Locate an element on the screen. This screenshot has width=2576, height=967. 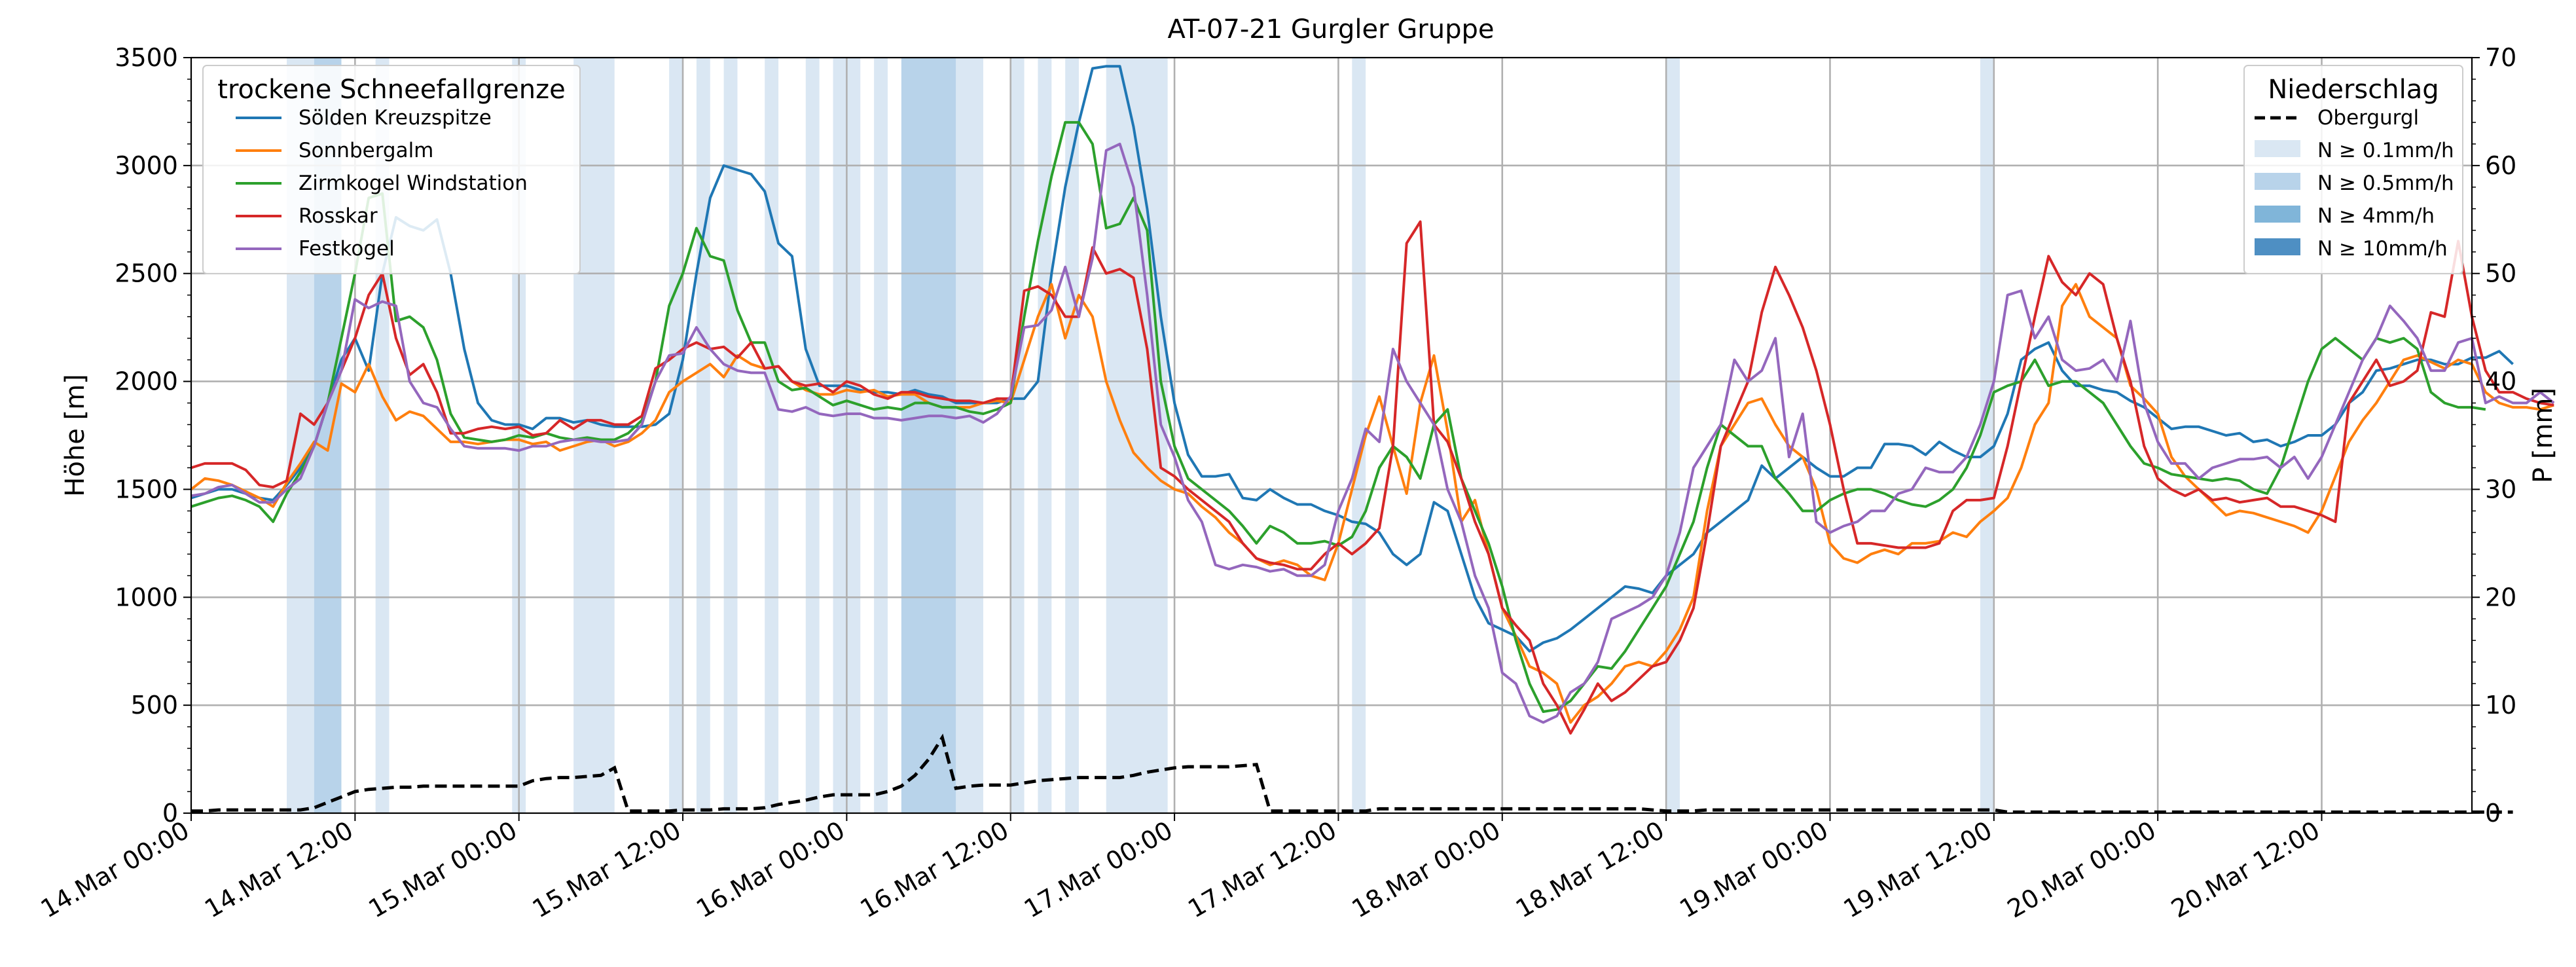
x-tick-label: 18.Mar 00:00 is located at coordinates (1426, 870).